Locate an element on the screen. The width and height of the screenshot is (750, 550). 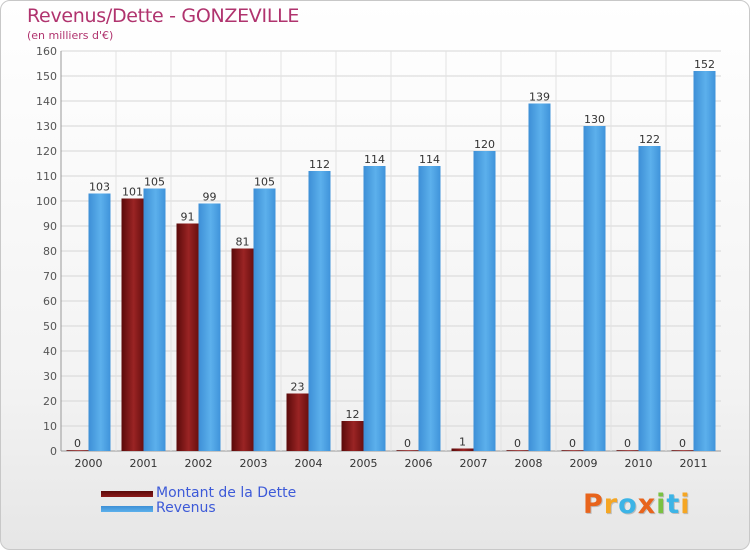
data-label-revenus: 139 is located at coordinates (539, 97).